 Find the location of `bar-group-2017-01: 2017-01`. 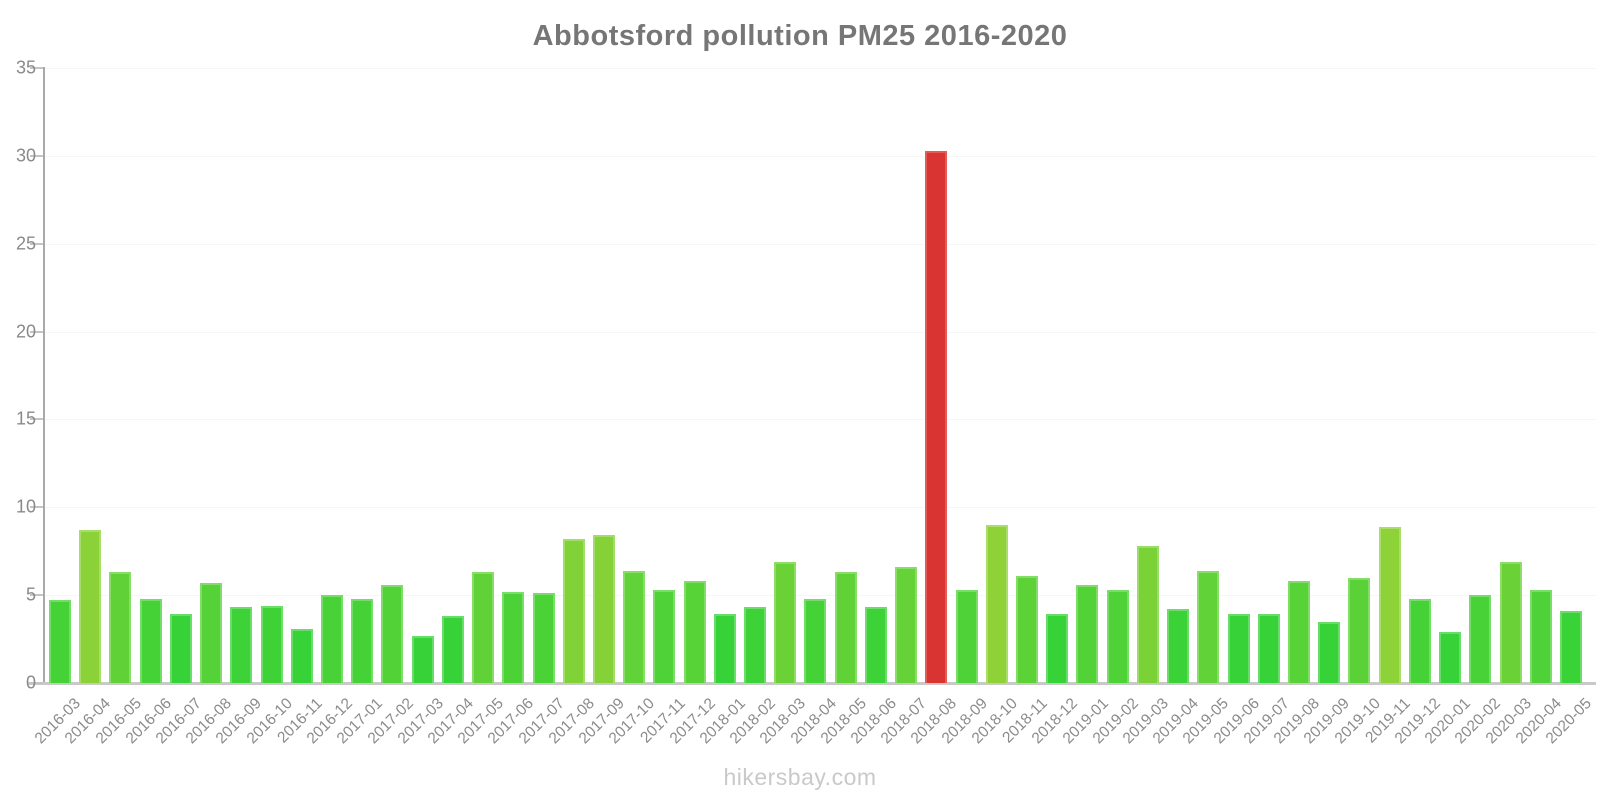

bar-group-2017-01: 2017-01 is located at coordinates (360, 407).